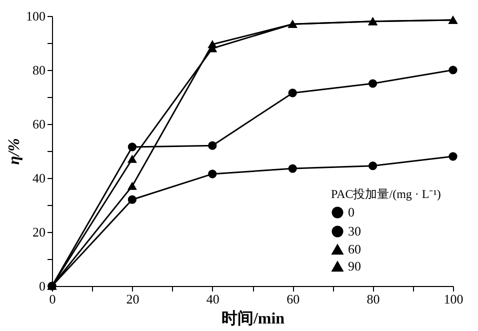 The width and height of the screenshot is (478, 331). I want to click on legend-label: 60, so click(354, 249).